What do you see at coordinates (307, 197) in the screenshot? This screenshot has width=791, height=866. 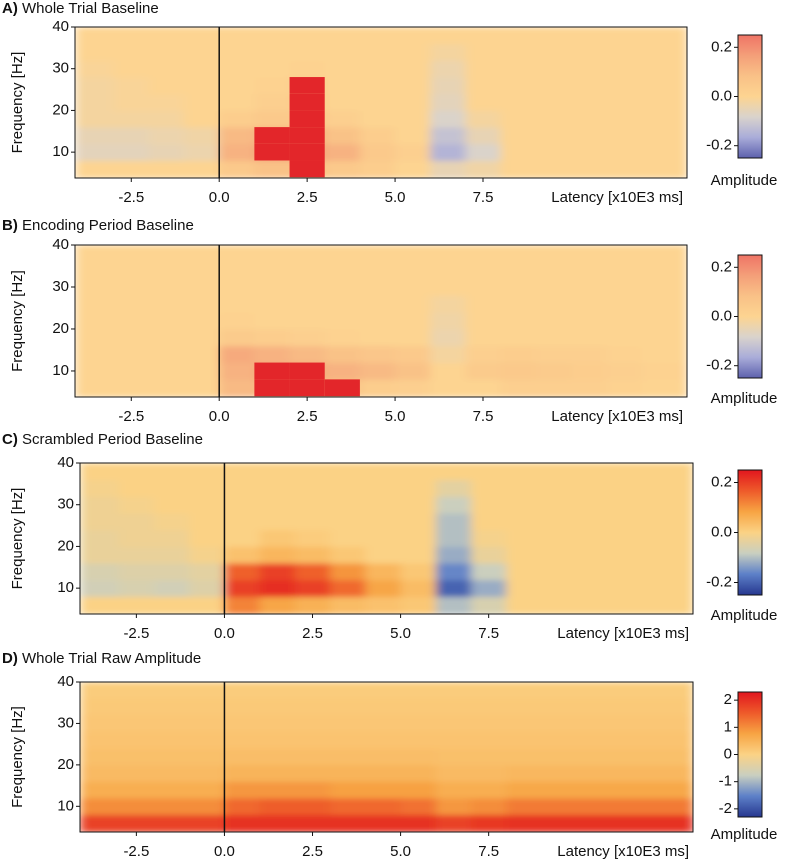 I see `x-tick-label: 2.5` at bounding box center [307, 197].